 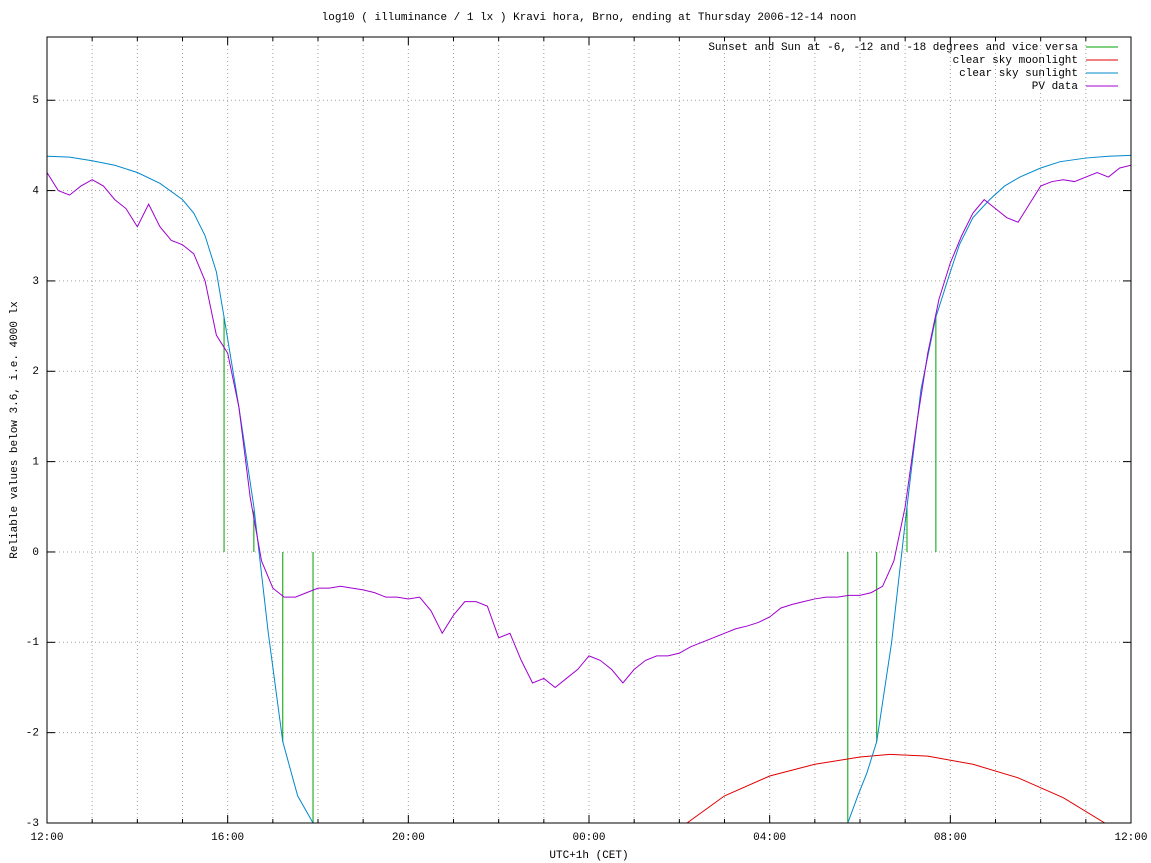 What do you see at coordinates (35, 282) in the screenshot?
I see `y-tick-label: 3` at bounding box center [35, 282].